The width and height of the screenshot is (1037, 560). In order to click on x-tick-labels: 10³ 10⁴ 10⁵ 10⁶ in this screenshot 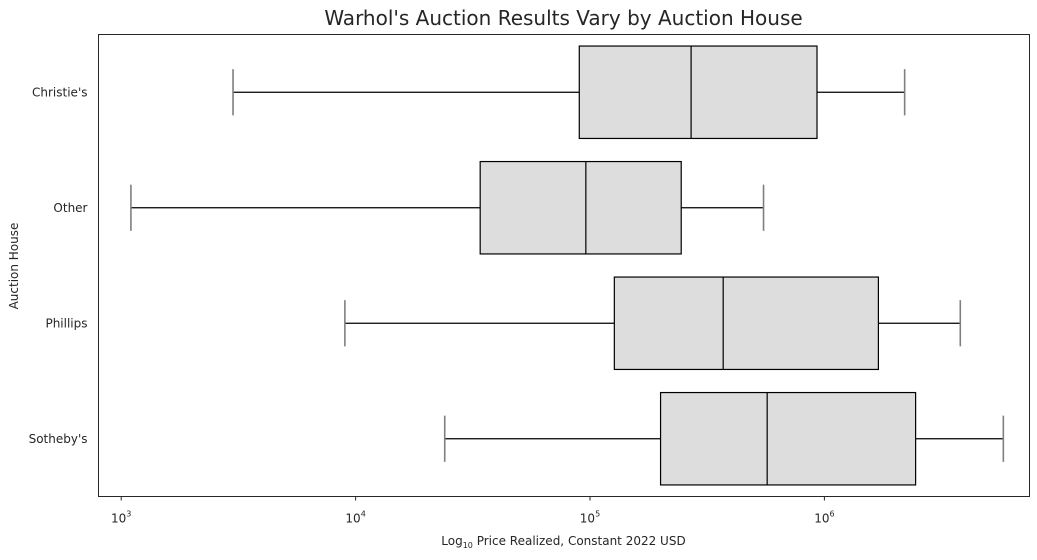, I will do `click(473, 511)`.